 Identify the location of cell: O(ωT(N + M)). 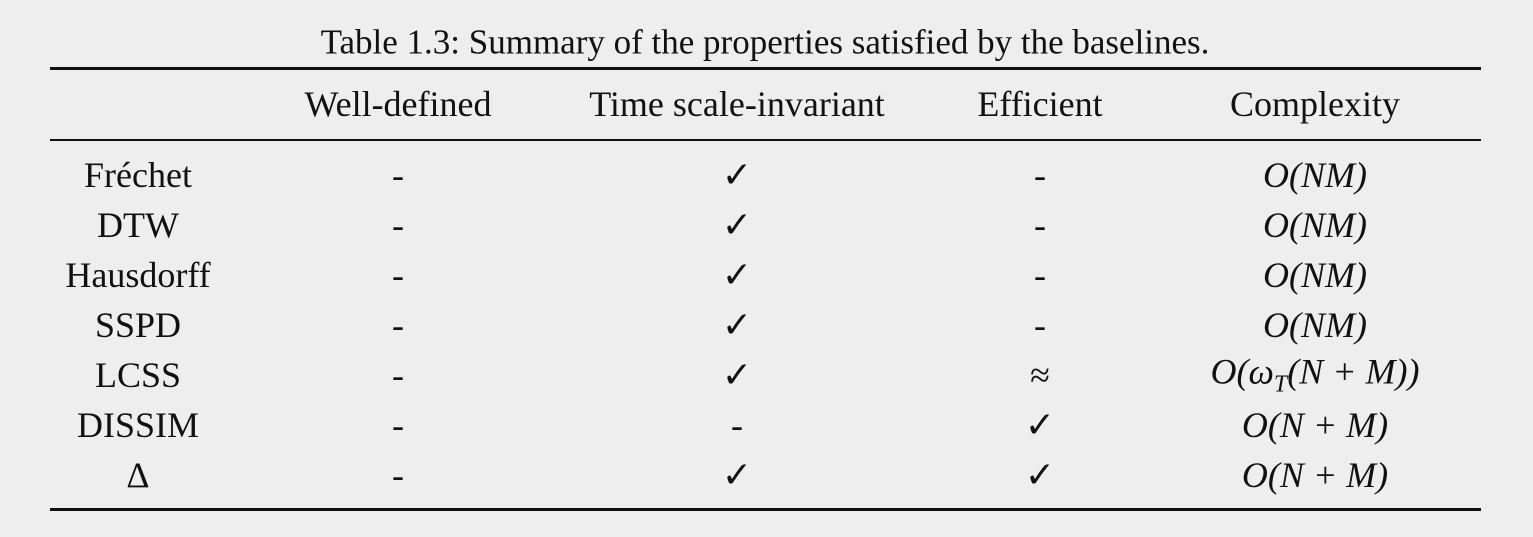
(1314, 374).